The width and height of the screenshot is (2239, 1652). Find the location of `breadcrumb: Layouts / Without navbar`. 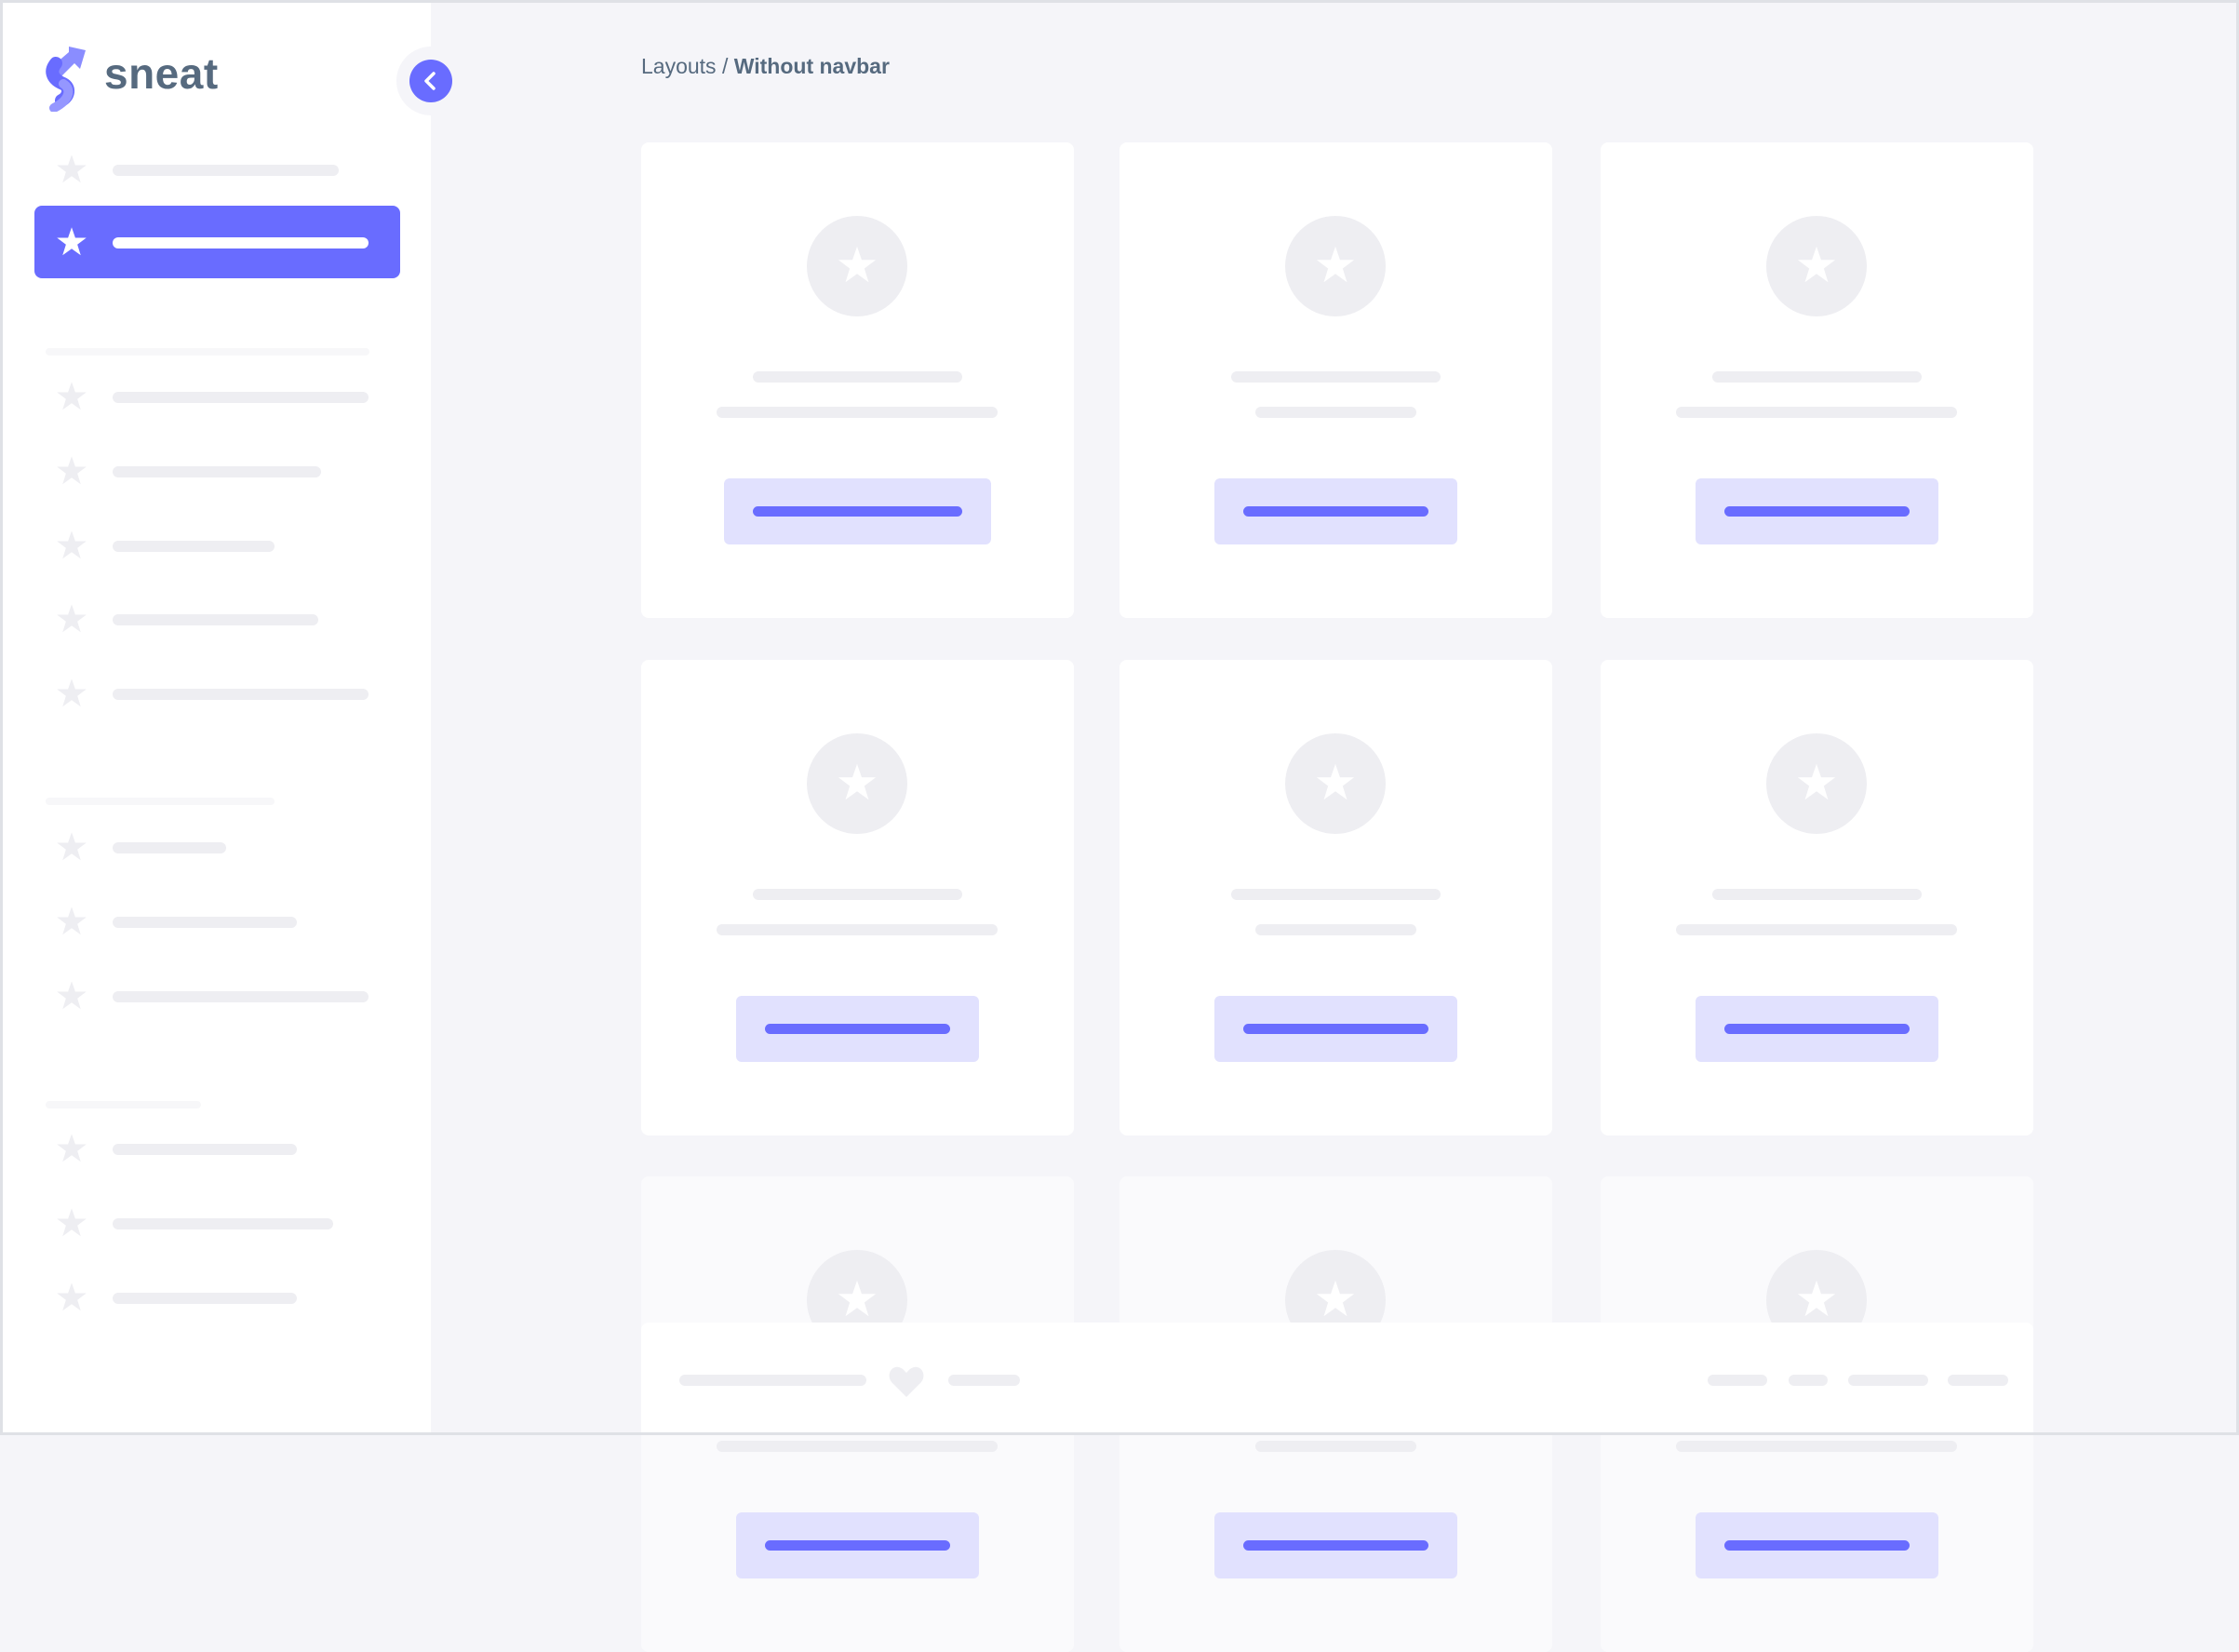

breadcrumb: Layouts / Without navbar is located at coordinates (765, 66).